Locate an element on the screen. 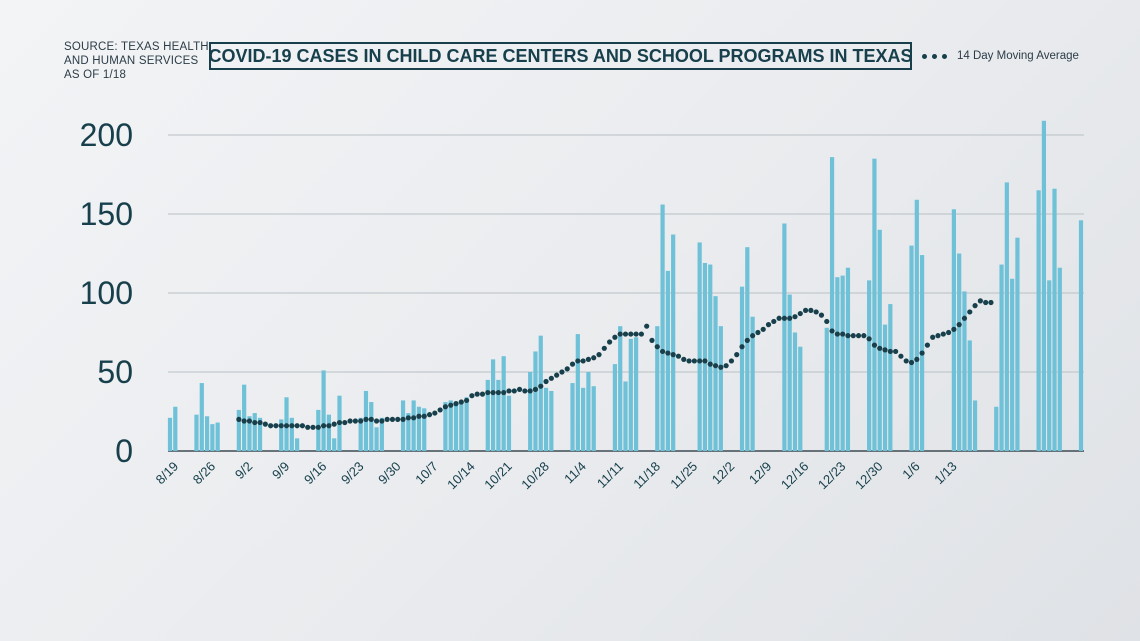 The image size is (1140, 641). moving-average-line is located at coordinates (615, 364).